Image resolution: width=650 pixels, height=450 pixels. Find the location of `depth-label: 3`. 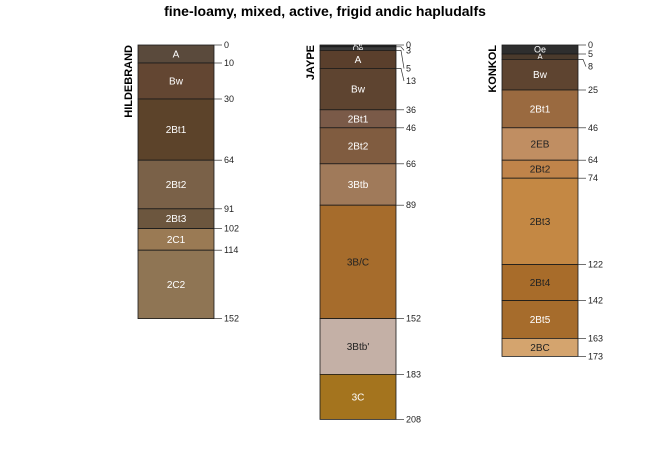

depth-label: 3 is located at coordinates (408, 50).